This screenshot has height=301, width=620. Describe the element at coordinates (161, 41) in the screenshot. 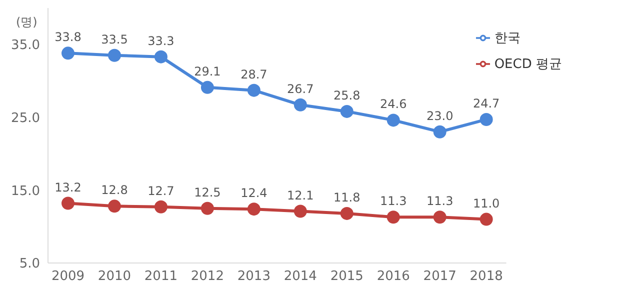

I see `data-label: 33.3` at that location.